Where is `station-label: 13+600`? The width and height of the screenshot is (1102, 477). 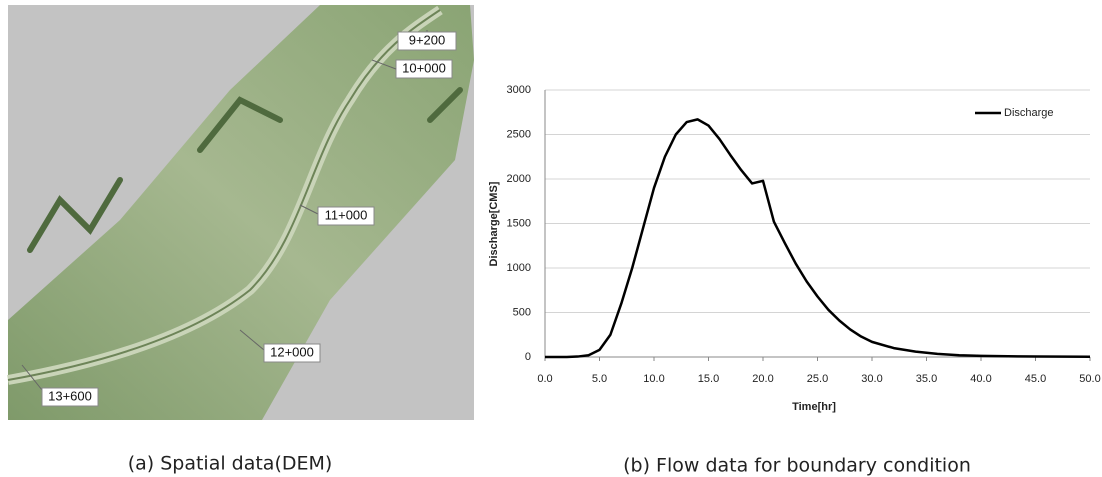
station-label: 13+600 is located at coordinates (70, 395).